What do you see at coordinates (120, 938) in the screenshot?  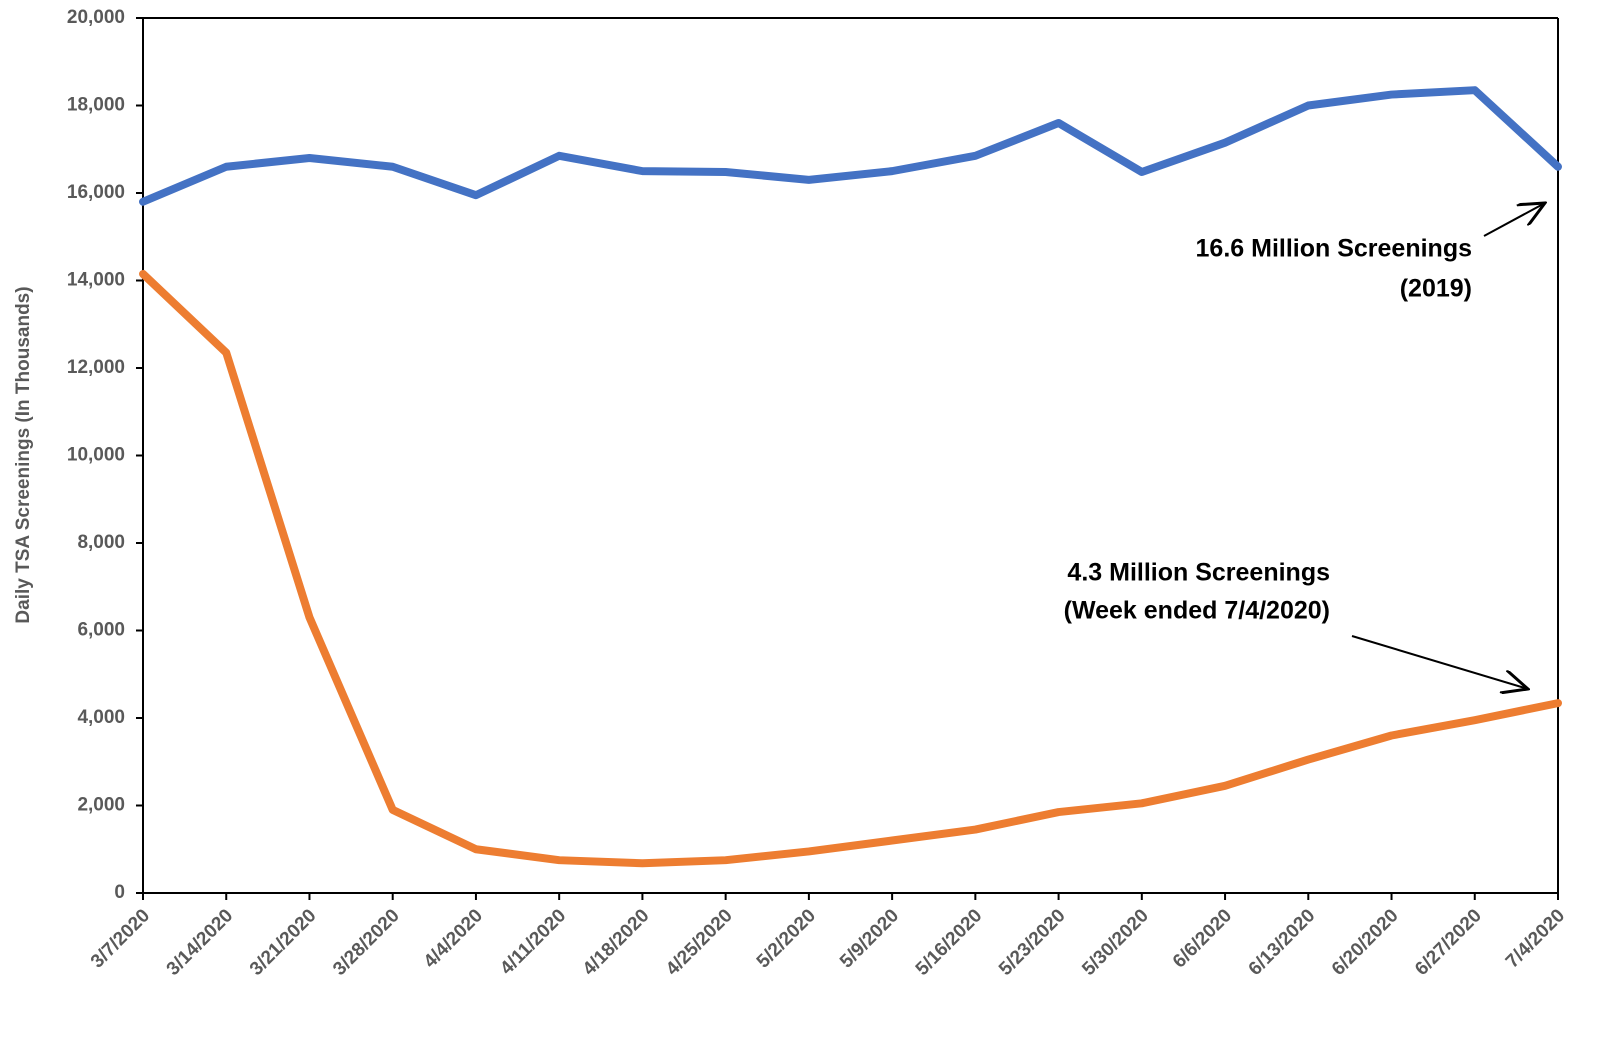 I see `x-tick-label: 3/7/2020` at bounding box center [120, 938].